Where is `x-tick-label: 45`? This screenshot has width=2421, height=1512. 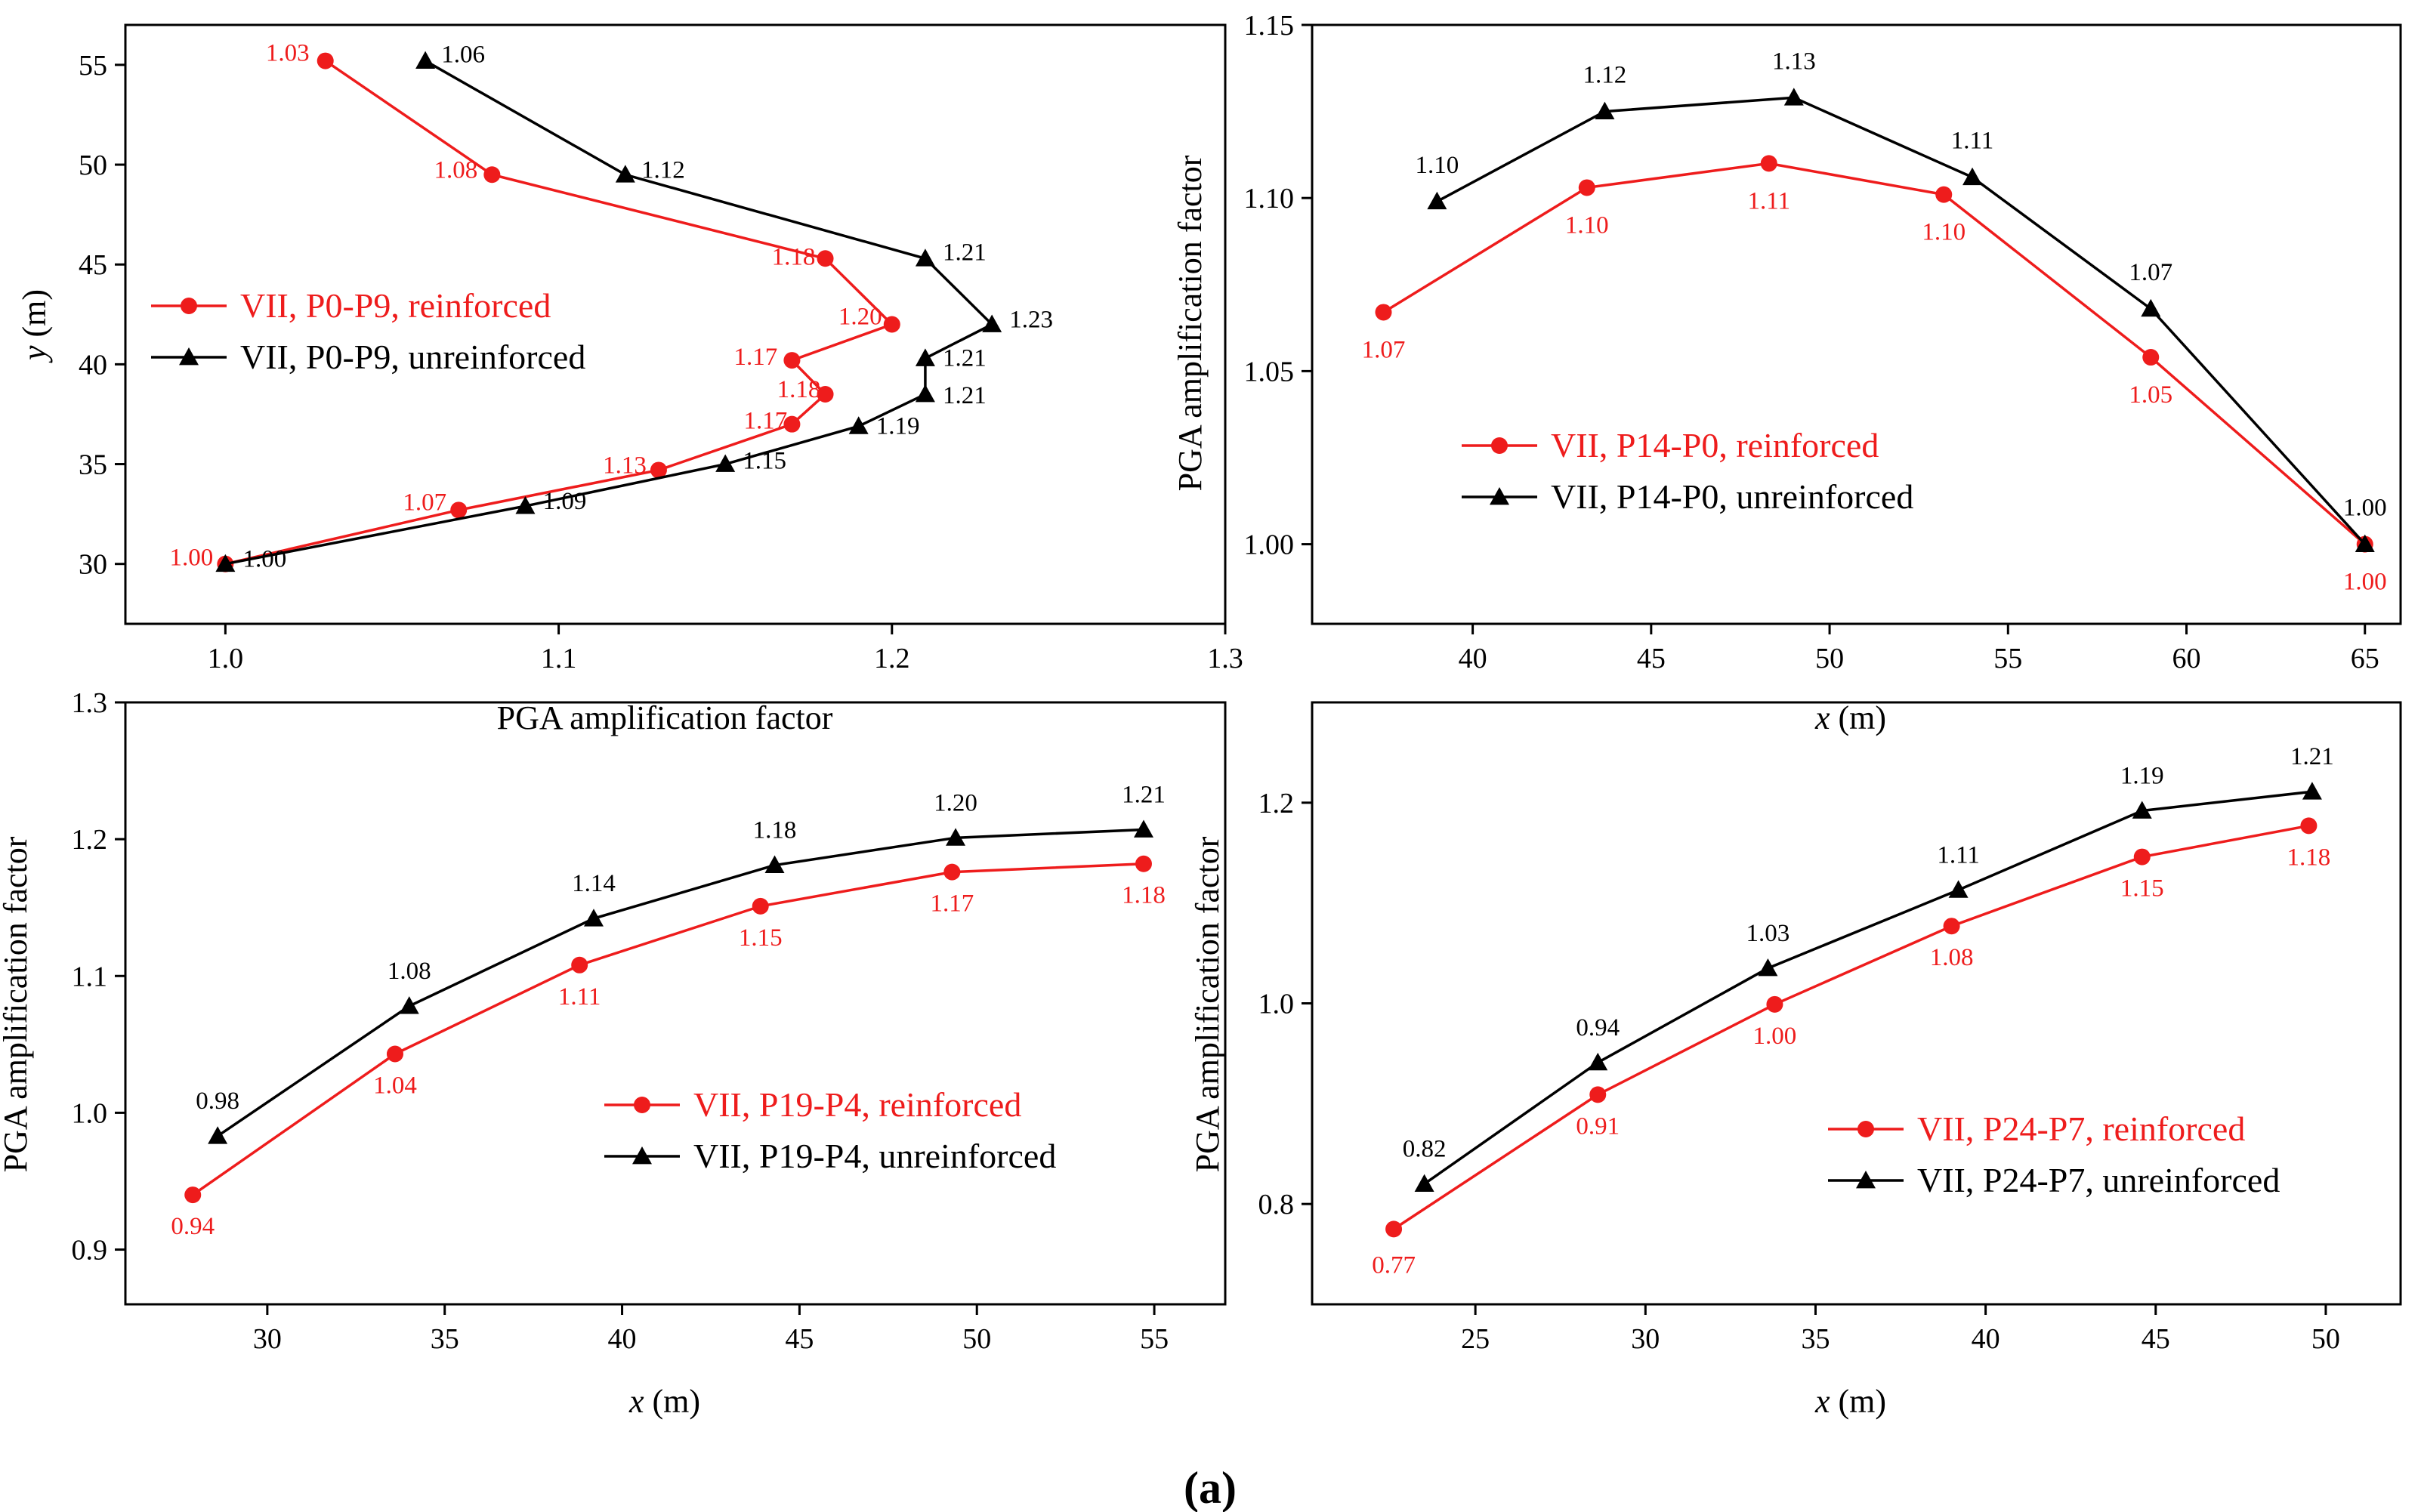 x-tick-label: 45 is located at coordinates (799, 1339).